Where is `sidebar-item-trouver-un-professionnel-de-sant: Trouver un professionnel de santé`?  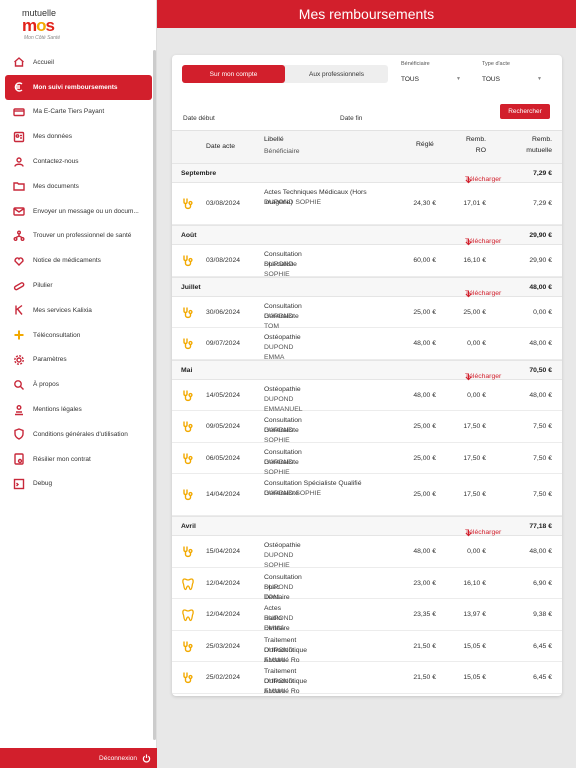 sidebar-item-trouver-un-professionnel-de-sant: Trouver un professionnel de santé is located at coordinates (78, 236).